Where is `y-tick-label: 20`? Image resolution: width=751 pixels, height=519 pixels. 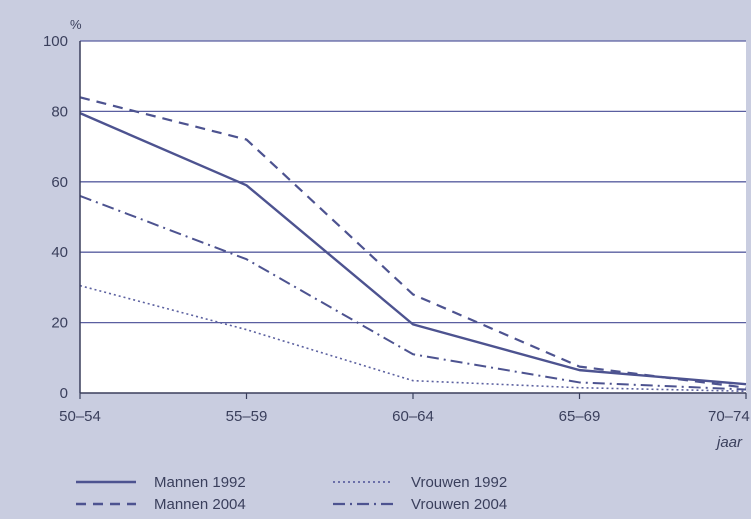 y-tick-label: 20 is located at coordinates (59, 323).